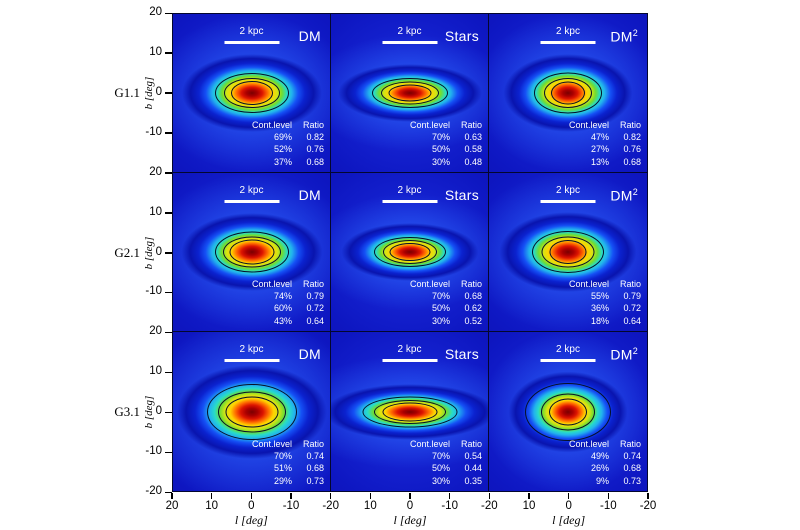  What do you see at coordinates (282, 161) in the screenshot?
I see `contour-level-value: 37%` at bounding box center [282, 161].